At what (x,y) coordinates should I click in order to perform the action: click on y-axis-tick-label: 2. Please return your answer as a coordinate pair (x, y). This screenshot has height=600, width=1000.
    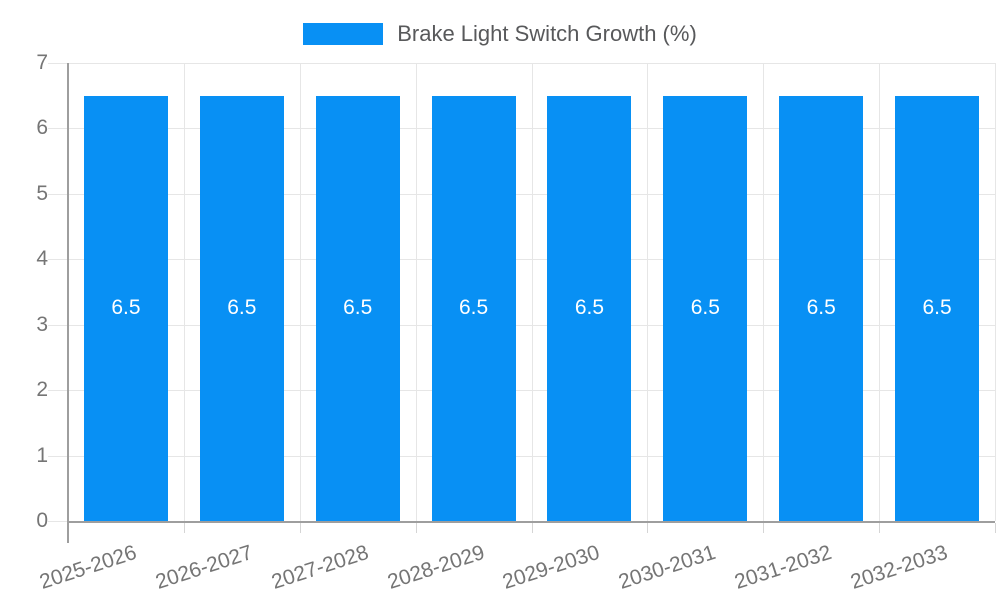
    Looking at the image, I should click on (42, 390).